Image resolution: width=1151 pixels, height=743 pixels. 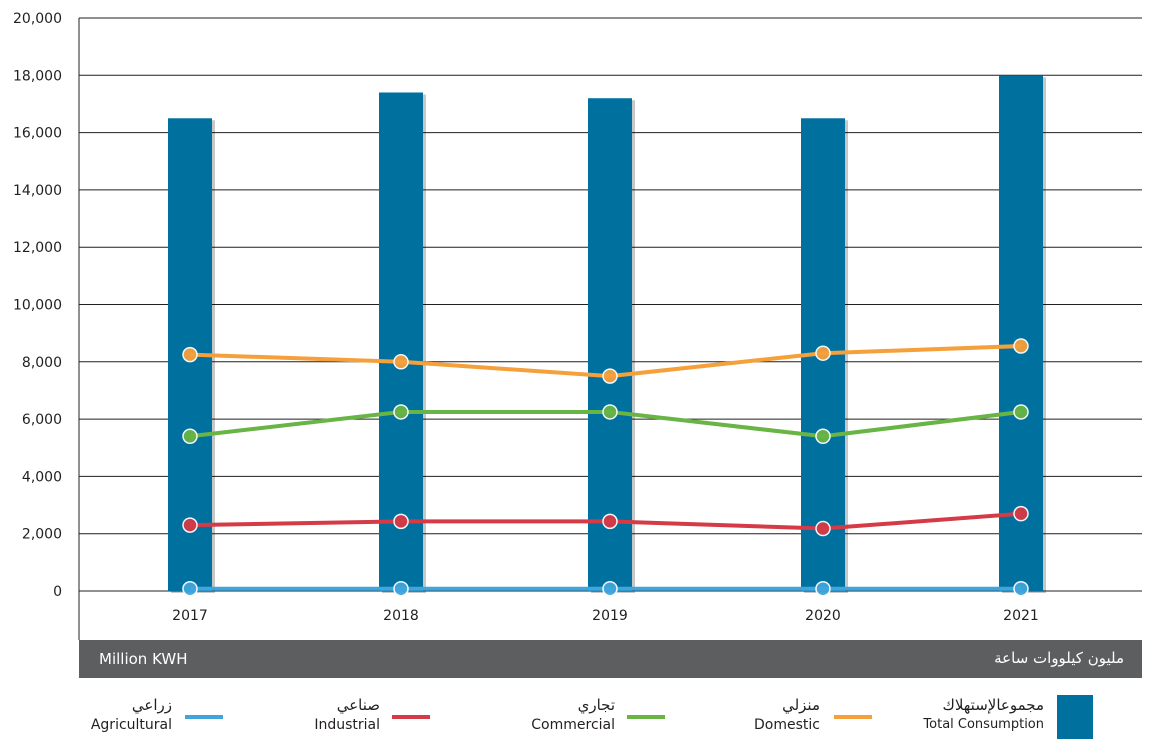 I want to click on legend-domestic-ar: منزلي, so click(x=801, y=705).